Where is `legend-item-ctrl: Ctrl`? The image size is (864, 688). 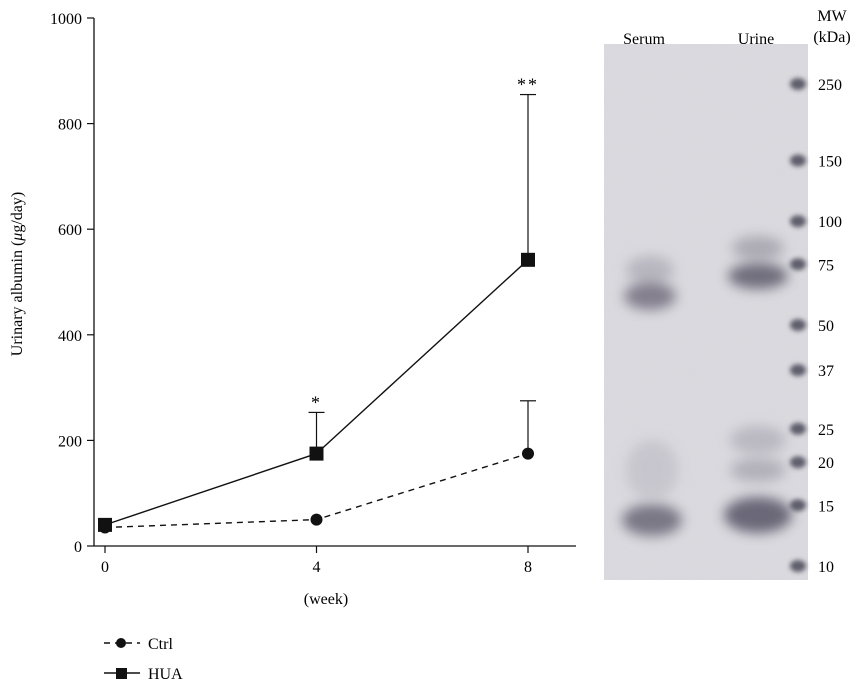 legend-item-ctrl: Ctrl is located at coordinates (138, 644).